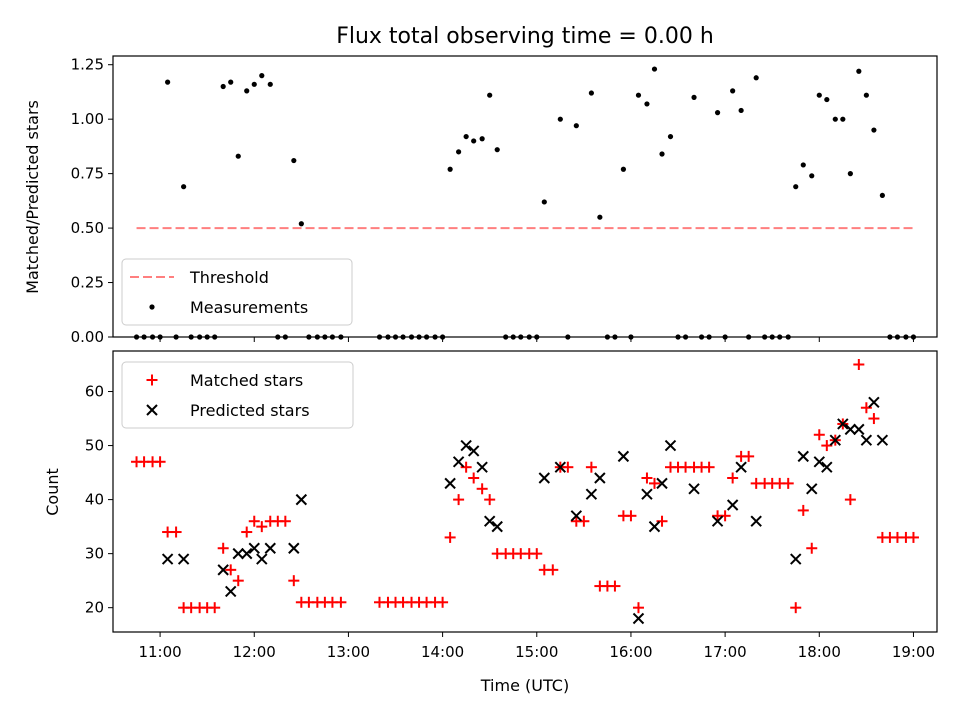 The image size is (960, 720). I want to click on top-y-tick-label: 0.50, so click(87, 228).